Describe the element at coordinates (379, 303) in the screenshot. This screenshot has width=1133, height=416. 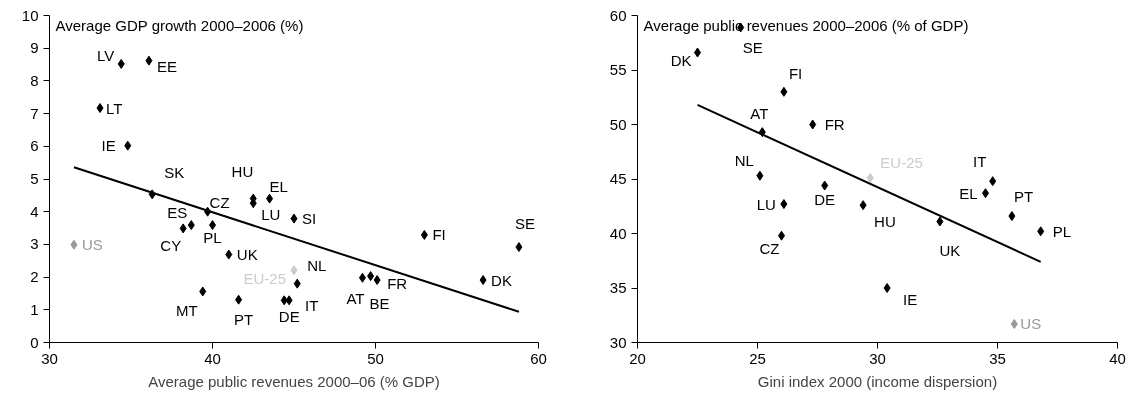
I see `annotation: BE` at that location.